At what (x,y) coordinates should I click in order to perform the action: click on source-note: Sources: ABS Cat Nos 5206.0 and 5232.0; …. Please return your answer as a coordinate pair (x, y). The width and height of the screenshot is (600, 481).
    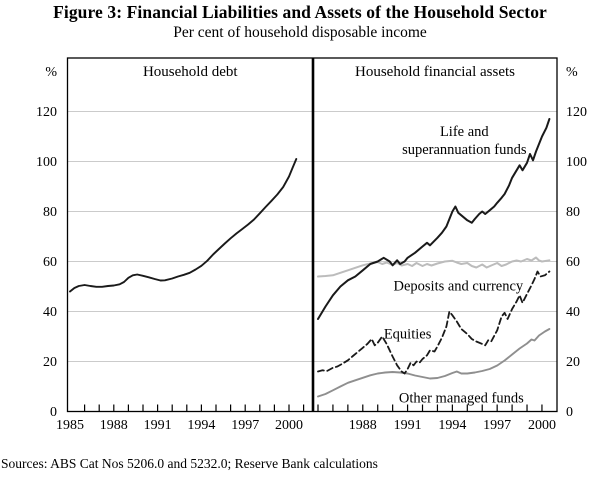
    Looking at the image, I should click on (189, 463).